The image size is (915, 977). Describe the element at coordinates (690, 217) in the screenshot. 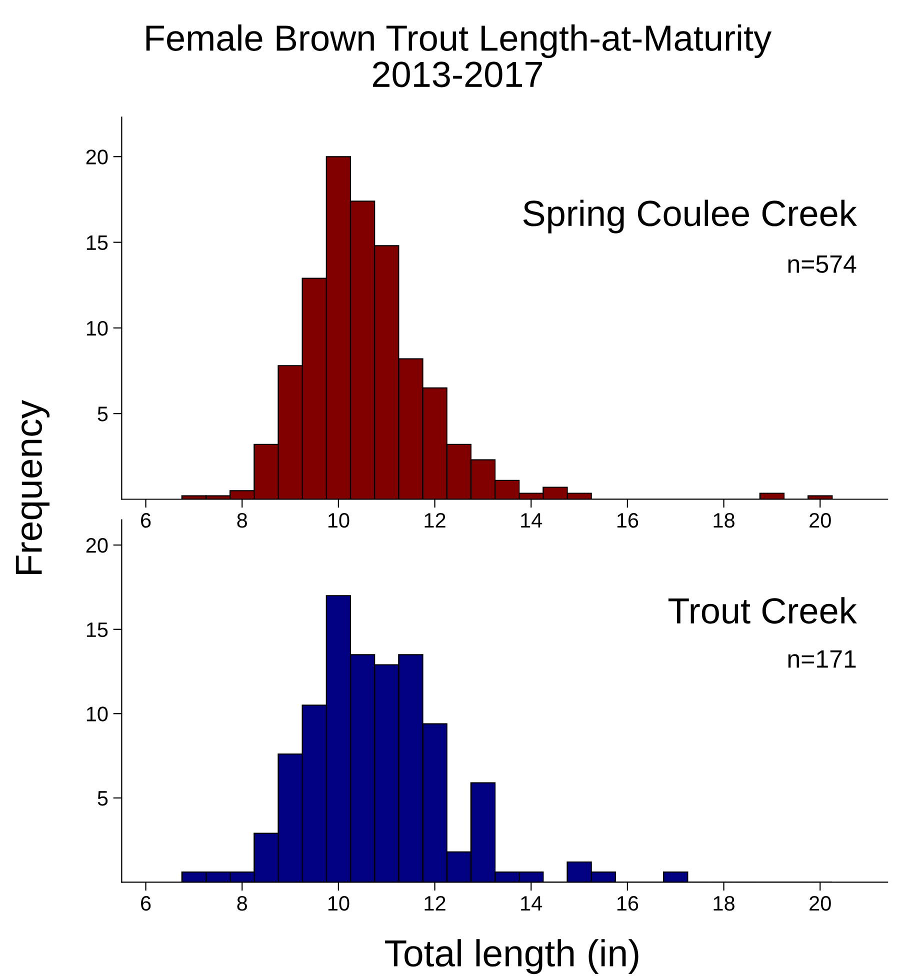

I see `annotation: Spring Coulee Creek` at that location.